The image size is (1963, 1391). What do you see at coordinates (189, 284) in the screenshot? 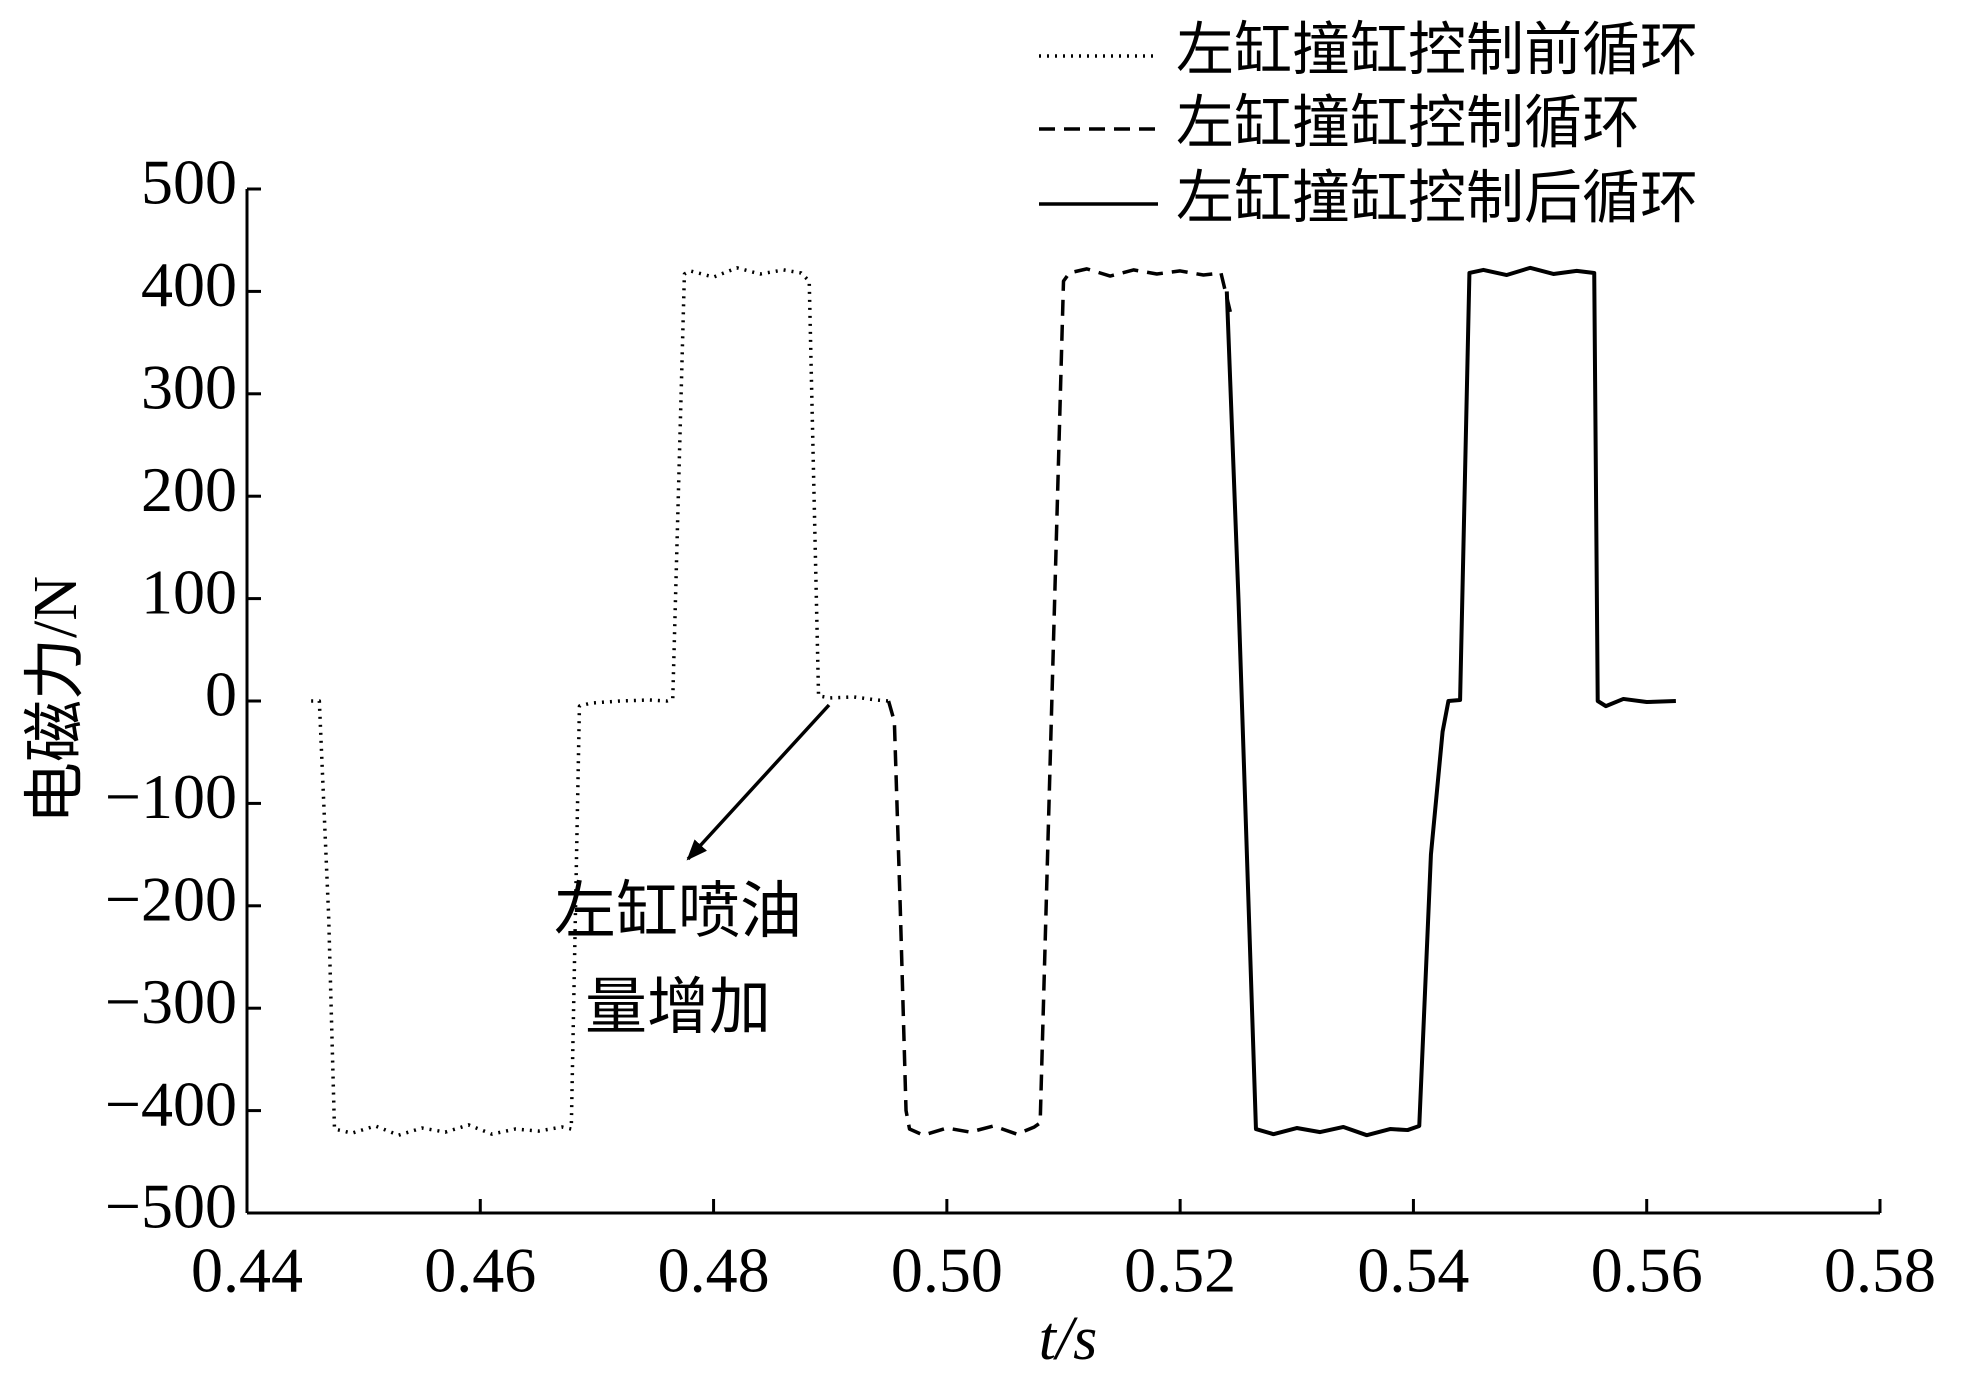
I see `y-tick-label: 400` at bounding box center [189, 284].